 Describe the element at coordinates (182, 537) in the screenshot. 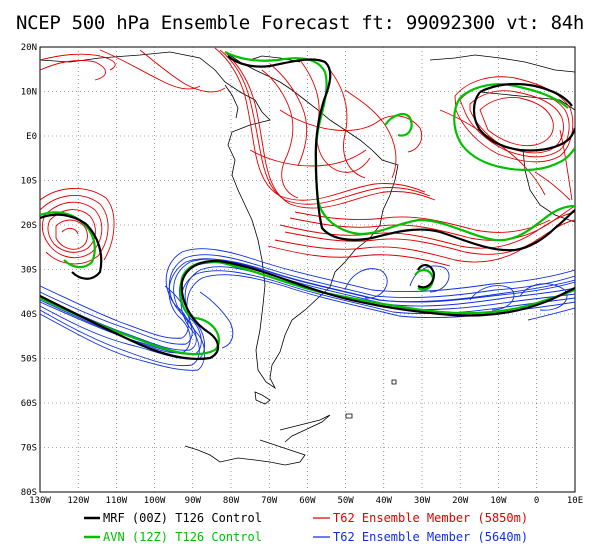

I see `legend-label-avn: AVN (12Z) T126 Control` at that location.